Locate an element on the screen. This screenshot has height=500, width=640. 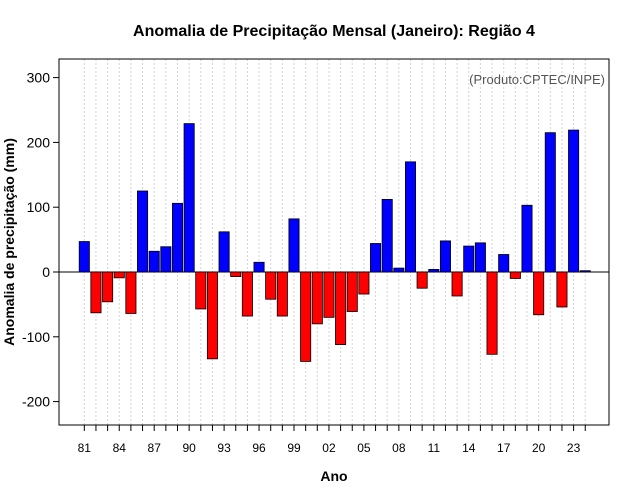
x-tick-label: 02 is located at coordinates (329, 448).